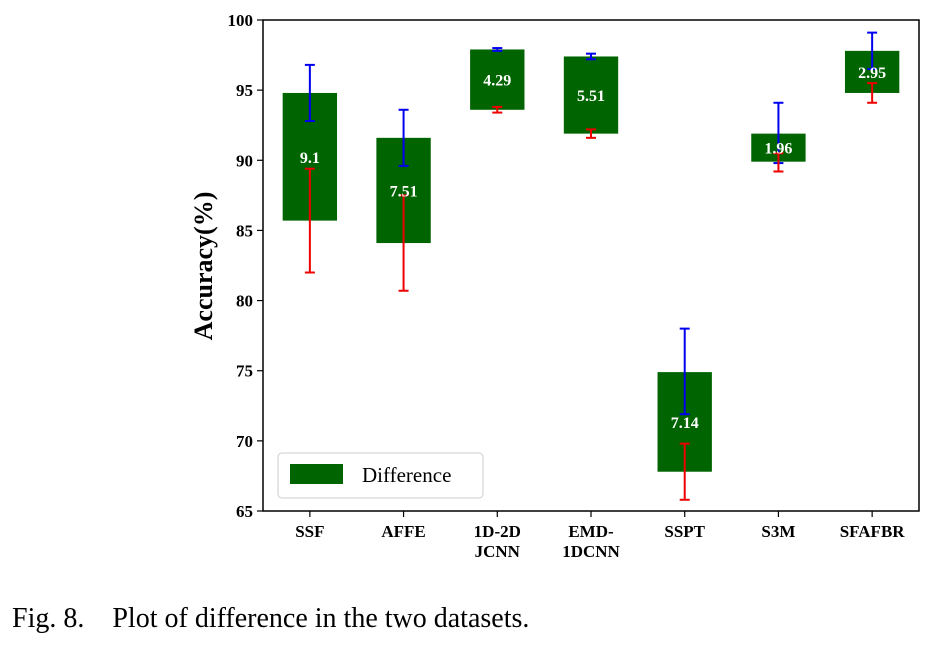 The width and height of the screenshot is (942, 654). Describe the element at coordinates (241, 20) in the screenshot. I see `y-tick-label: 100` at that location.